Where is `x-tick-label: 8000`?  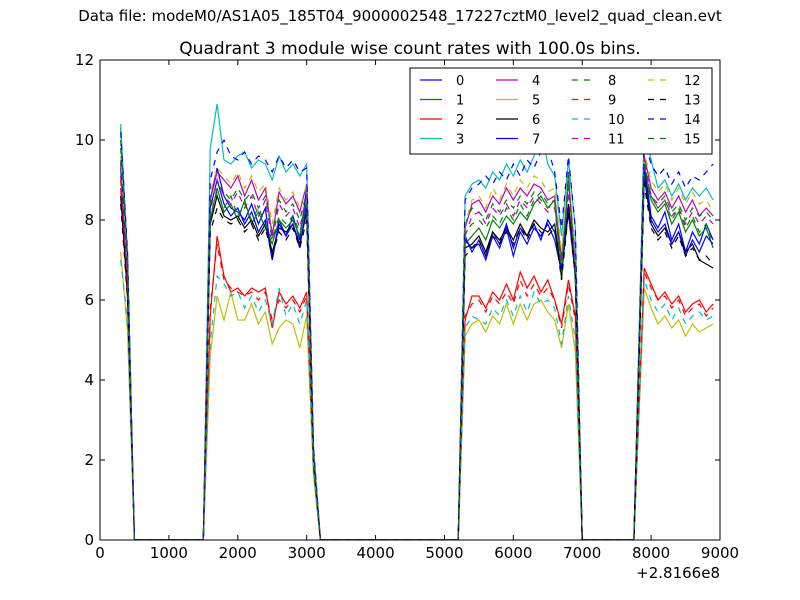
x-tick-label: 8000 is located at coordinates (651, 553).